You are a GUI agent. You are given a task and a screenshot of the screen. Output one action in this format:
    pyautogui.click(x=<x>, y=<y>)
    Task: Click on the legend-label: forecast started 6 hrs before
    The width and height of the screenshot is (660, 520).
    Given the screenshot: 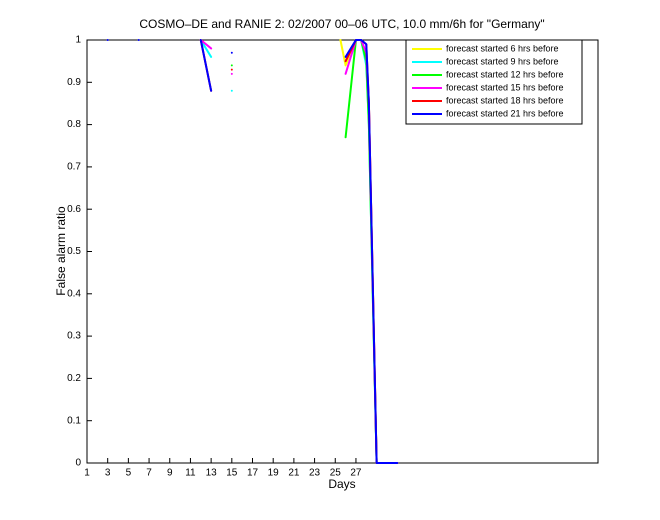 What is the action you would take?
    pyautogui.click(x=502, y=48)
    